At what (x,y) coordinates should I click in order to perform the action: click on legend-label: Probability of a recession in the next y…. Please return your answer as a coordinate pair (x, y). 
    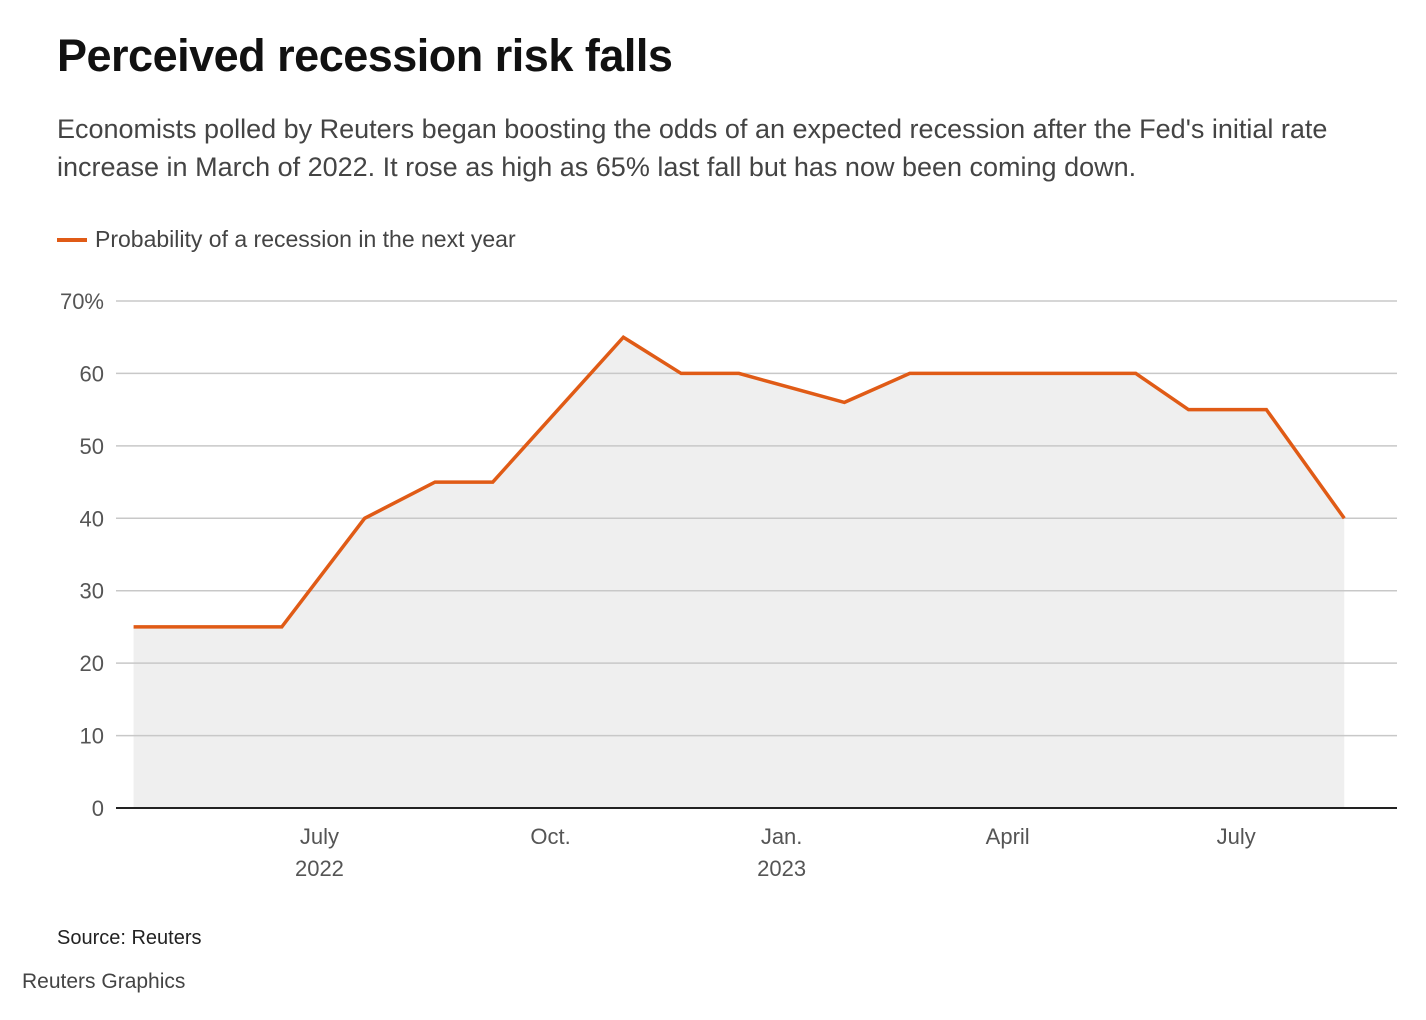
    Looking at the image, I should click on (305, 239).